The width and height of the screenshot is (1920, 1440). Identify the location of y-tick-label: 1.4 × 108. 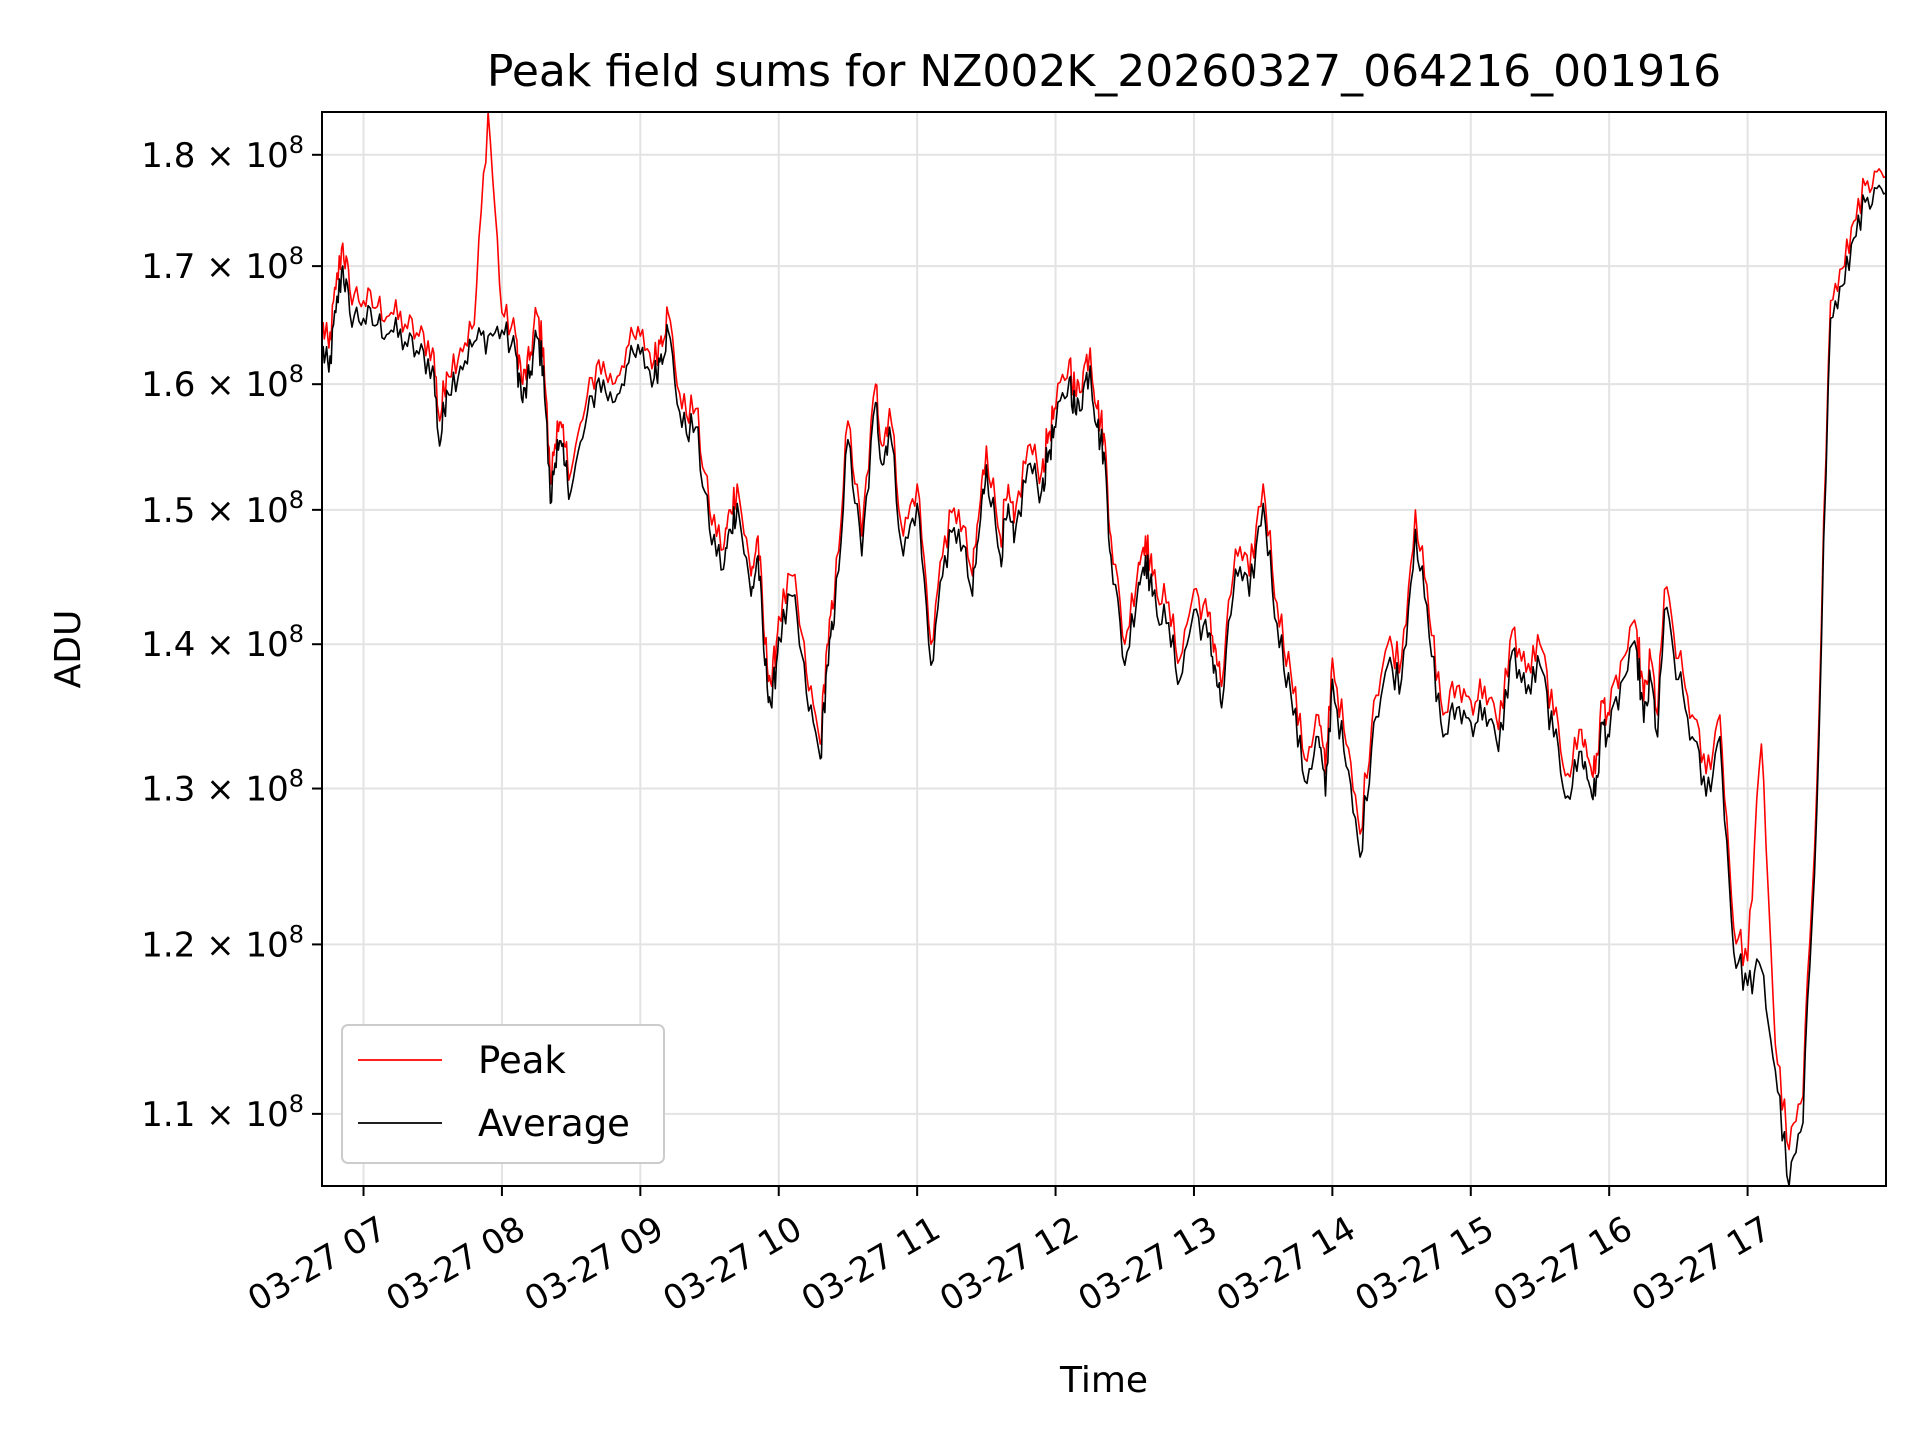
(222, 642).